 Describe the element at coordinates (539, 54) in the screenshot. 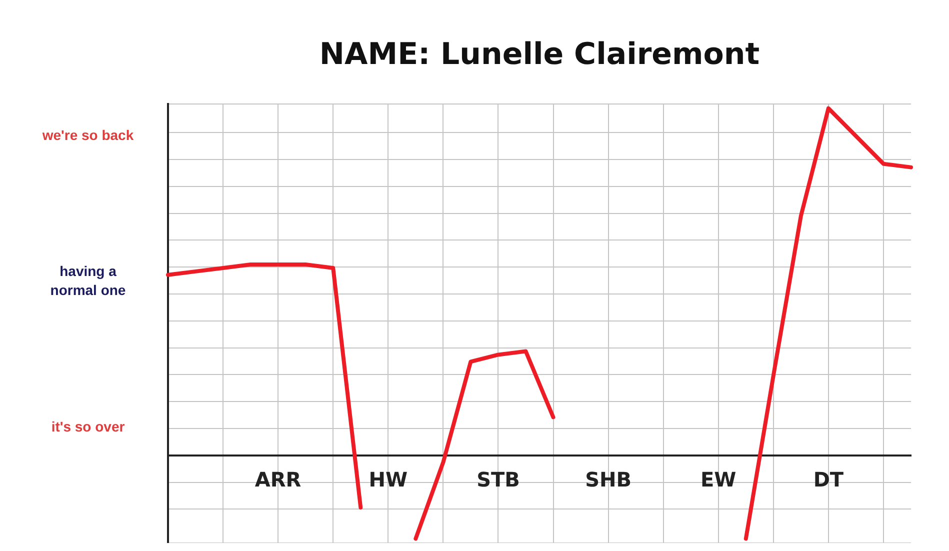

I see `chart-title: NAME: Lunelle Clairemont` at that location.